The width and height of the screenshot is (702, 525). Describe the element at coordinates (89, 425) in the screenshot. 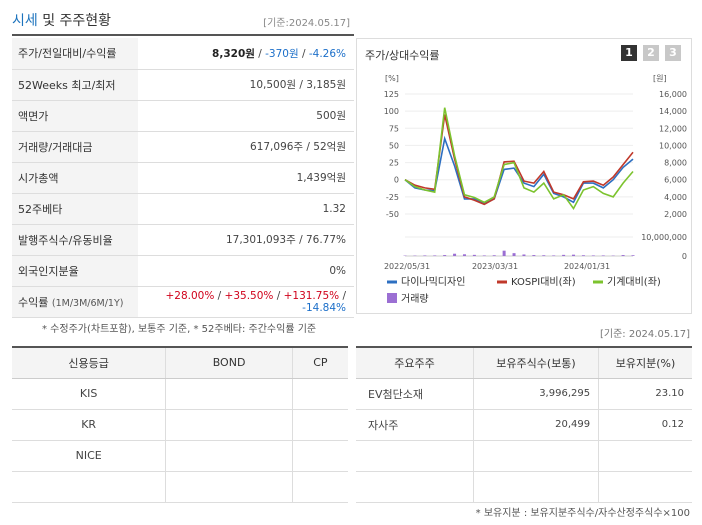

I see `table-cell: KR` at that location.